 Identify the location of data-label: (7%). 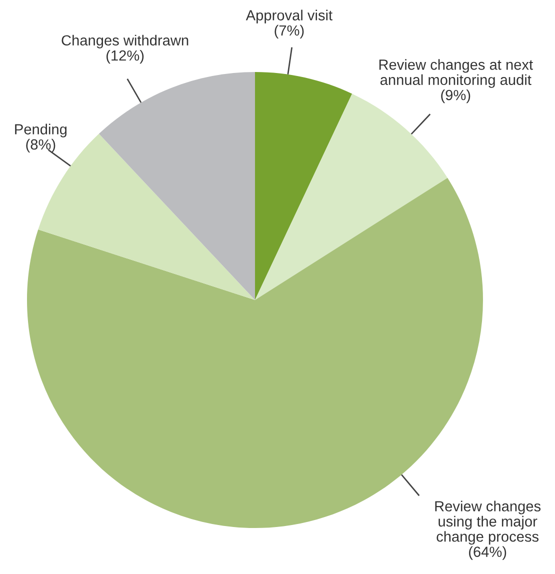
(289, 31).